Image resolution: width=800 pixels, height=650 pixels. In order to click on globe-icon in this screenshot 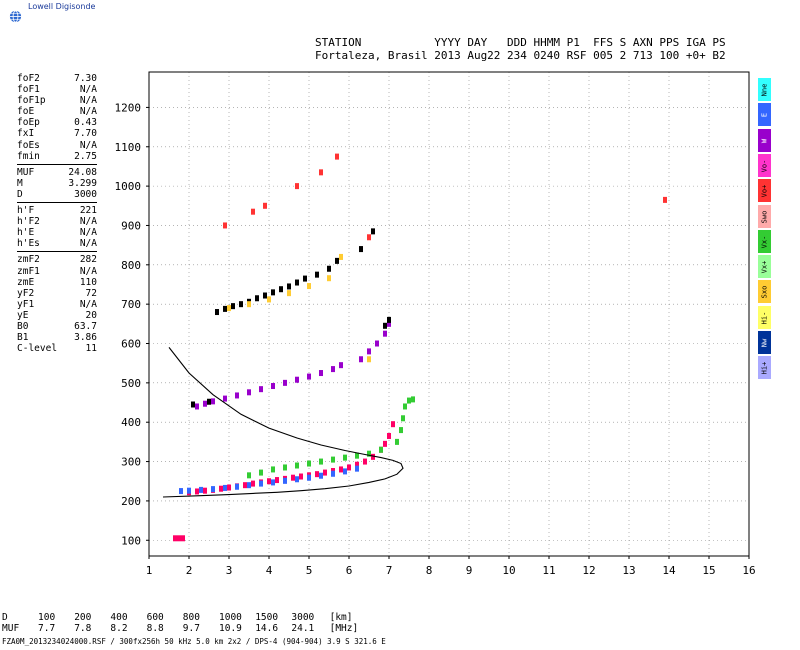, I will do `click(15, 16)`.